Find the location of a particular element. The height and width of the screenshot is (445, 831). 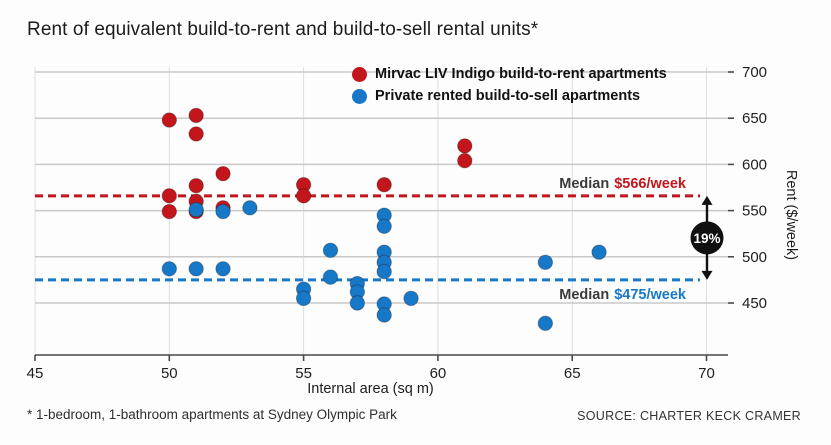

y-tick-label: 650 is located at coordinates (754, 118).